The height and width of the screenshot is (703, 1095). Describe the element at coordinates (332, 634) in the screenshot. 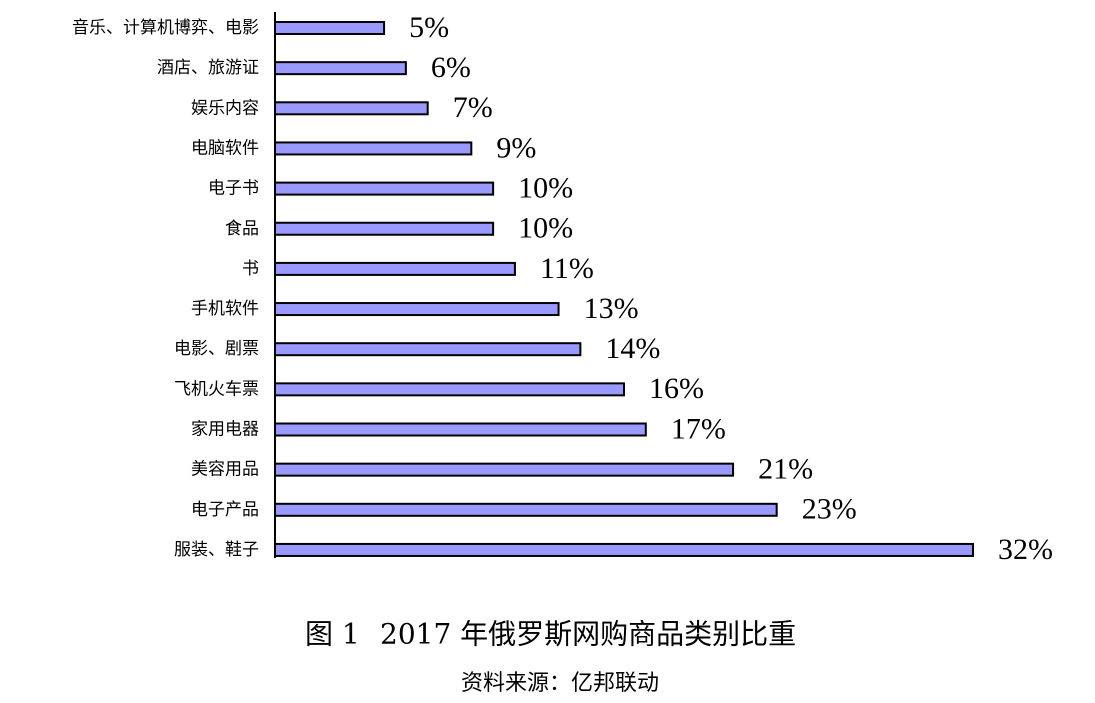

I see `figure-label: 图 1` at that location.